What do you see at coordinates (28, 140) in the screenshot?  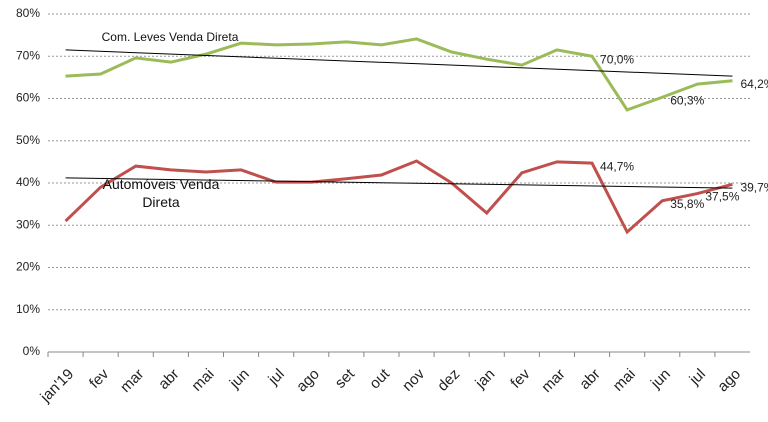 I see `y-tick-label: 50%` at bounding box center [28, 140].